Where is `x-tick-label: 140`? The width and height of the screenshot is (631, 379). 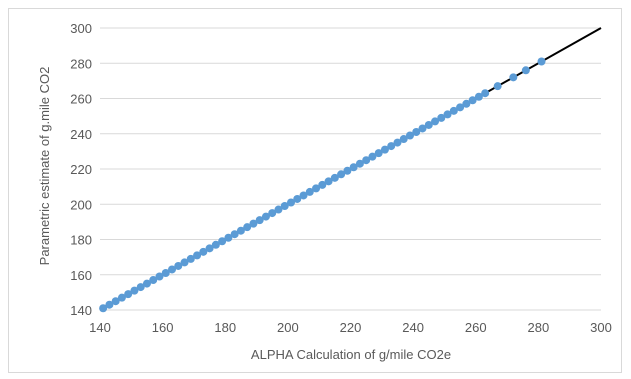 x-tick-label: 140 is located at coordinates (100, 327).